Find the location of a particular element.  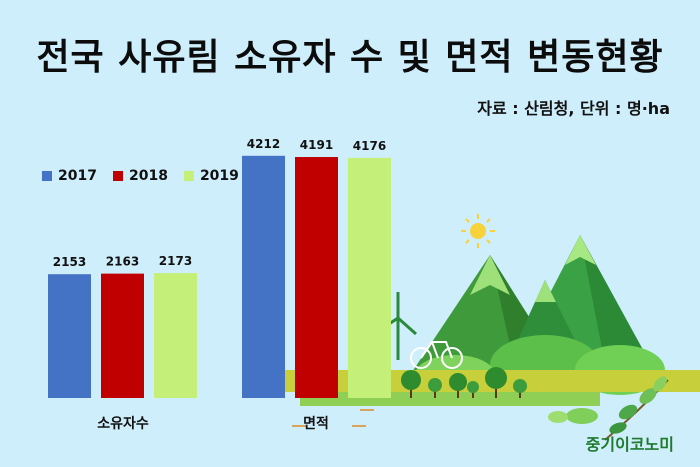

legend-item-2018: 2018 is located at coordinates (140, 176).